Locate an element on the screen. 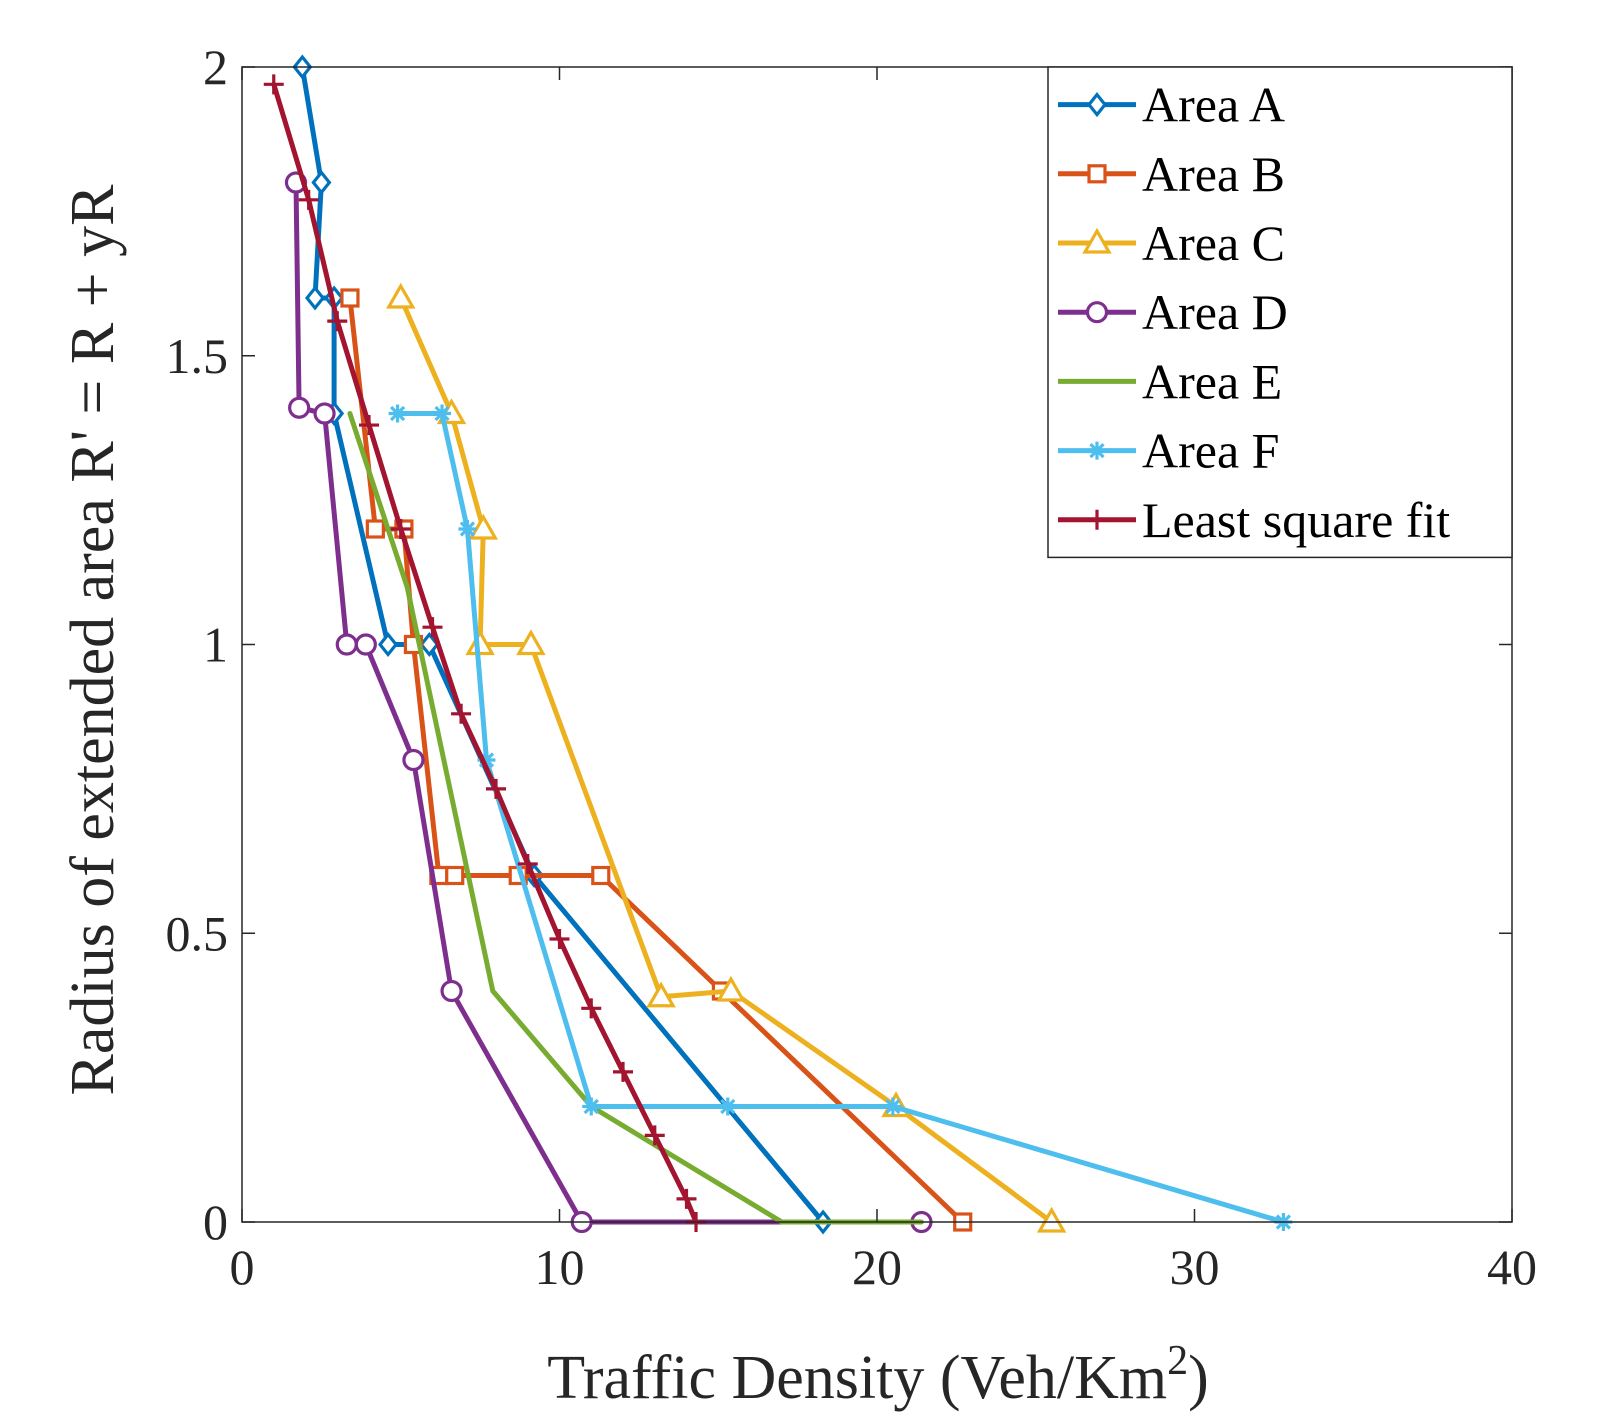 The height and width of the screenshot is (1428, 1612). legend-marker-least-square-fit is located at coordinates (1097, 519).